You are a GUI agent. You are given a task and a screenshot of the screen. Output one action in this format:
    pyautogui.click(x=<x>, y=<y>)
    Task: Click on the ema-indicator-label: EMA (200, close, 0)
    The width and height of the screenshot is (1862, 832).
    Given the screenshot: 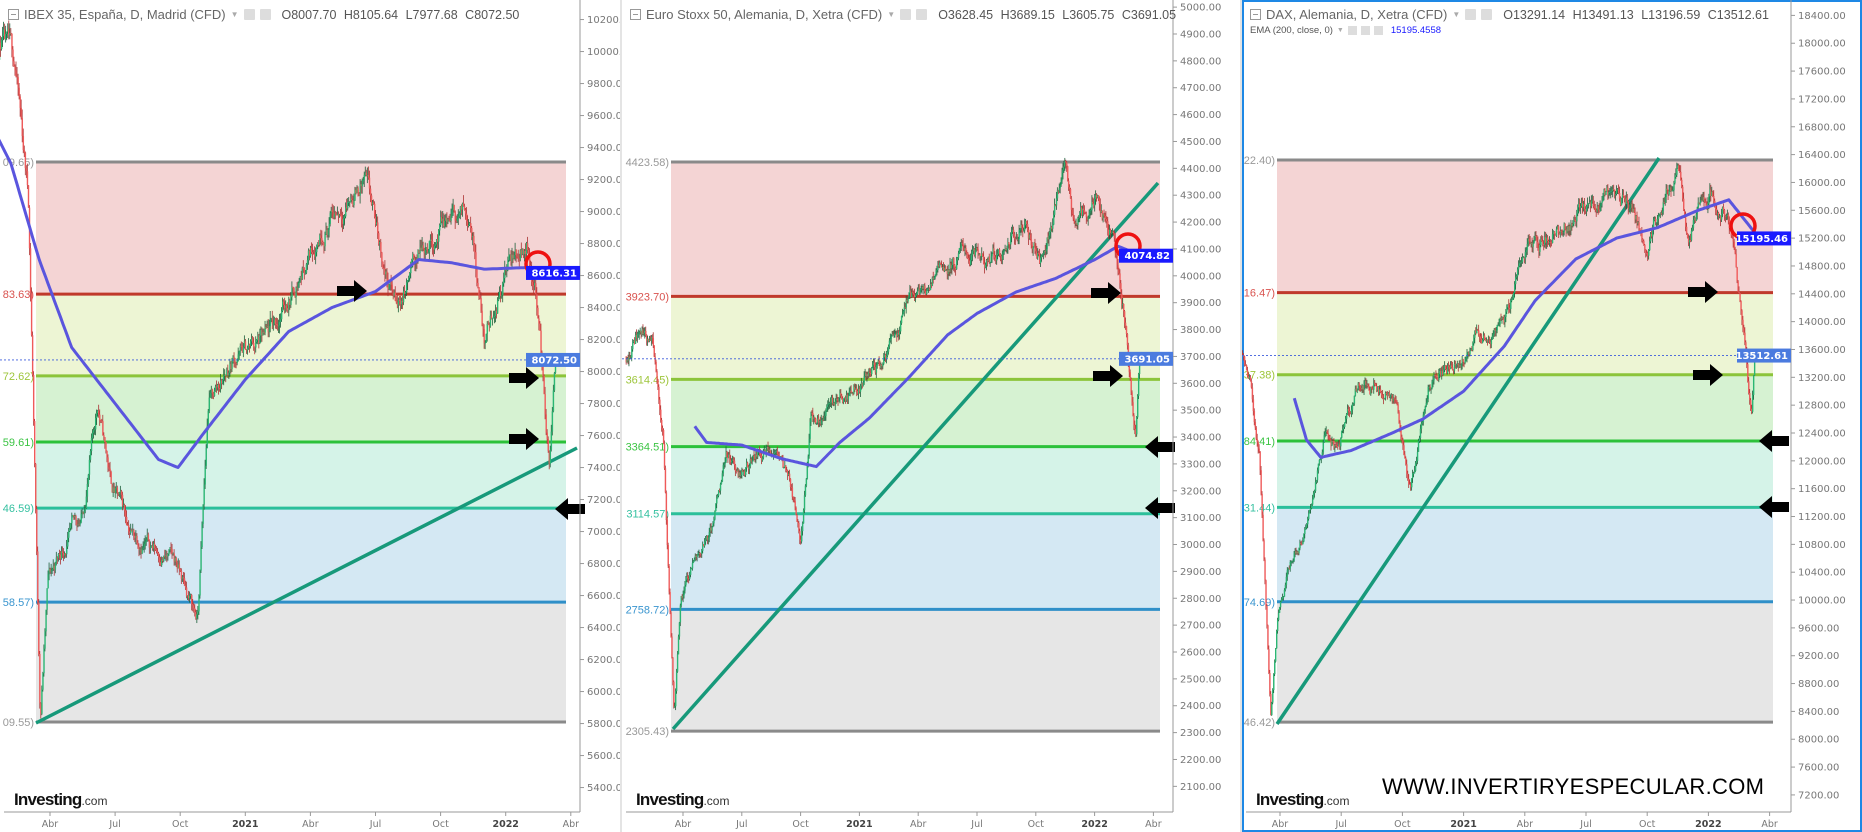 What is the action you would take?
    pyautogui.click(x=1291, y=30)
    